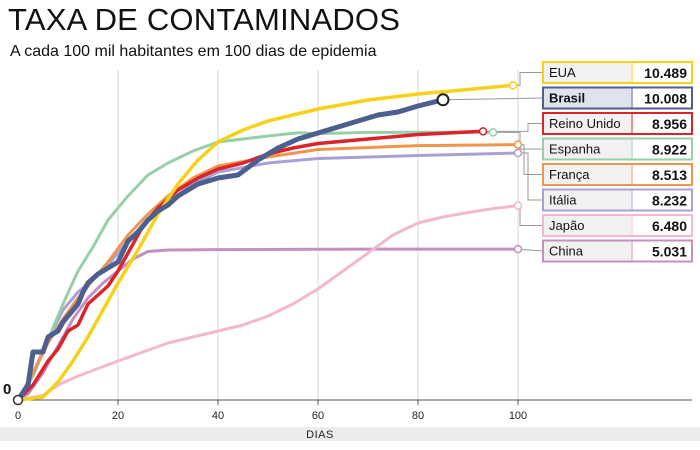 The height and width of the screenshot is (450, 700). I want to click on series-end-marker-eua, so click(513, 85).